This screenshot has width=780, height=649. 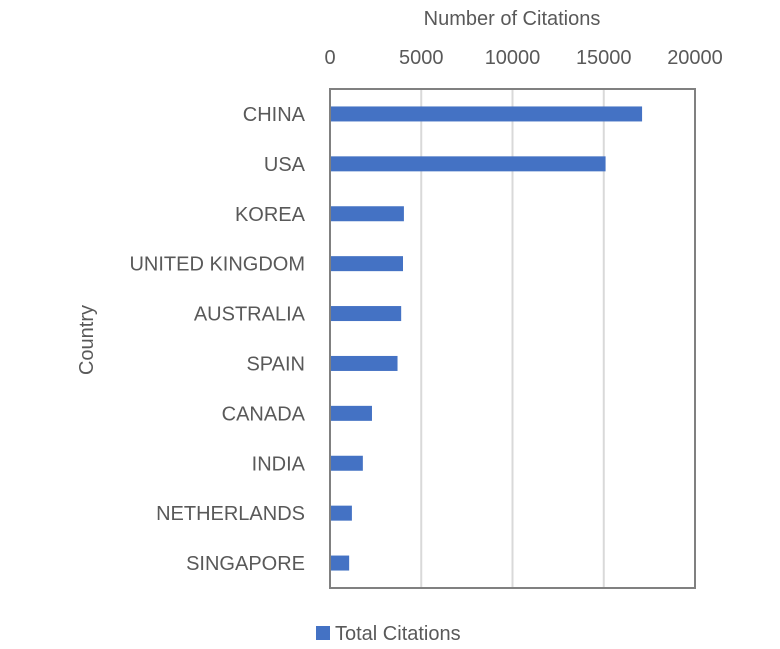 What do you see at coordinates (275, 364) in the screenshot?
I see `y-category-label: SPAIN` at bounding box center [275, 364].